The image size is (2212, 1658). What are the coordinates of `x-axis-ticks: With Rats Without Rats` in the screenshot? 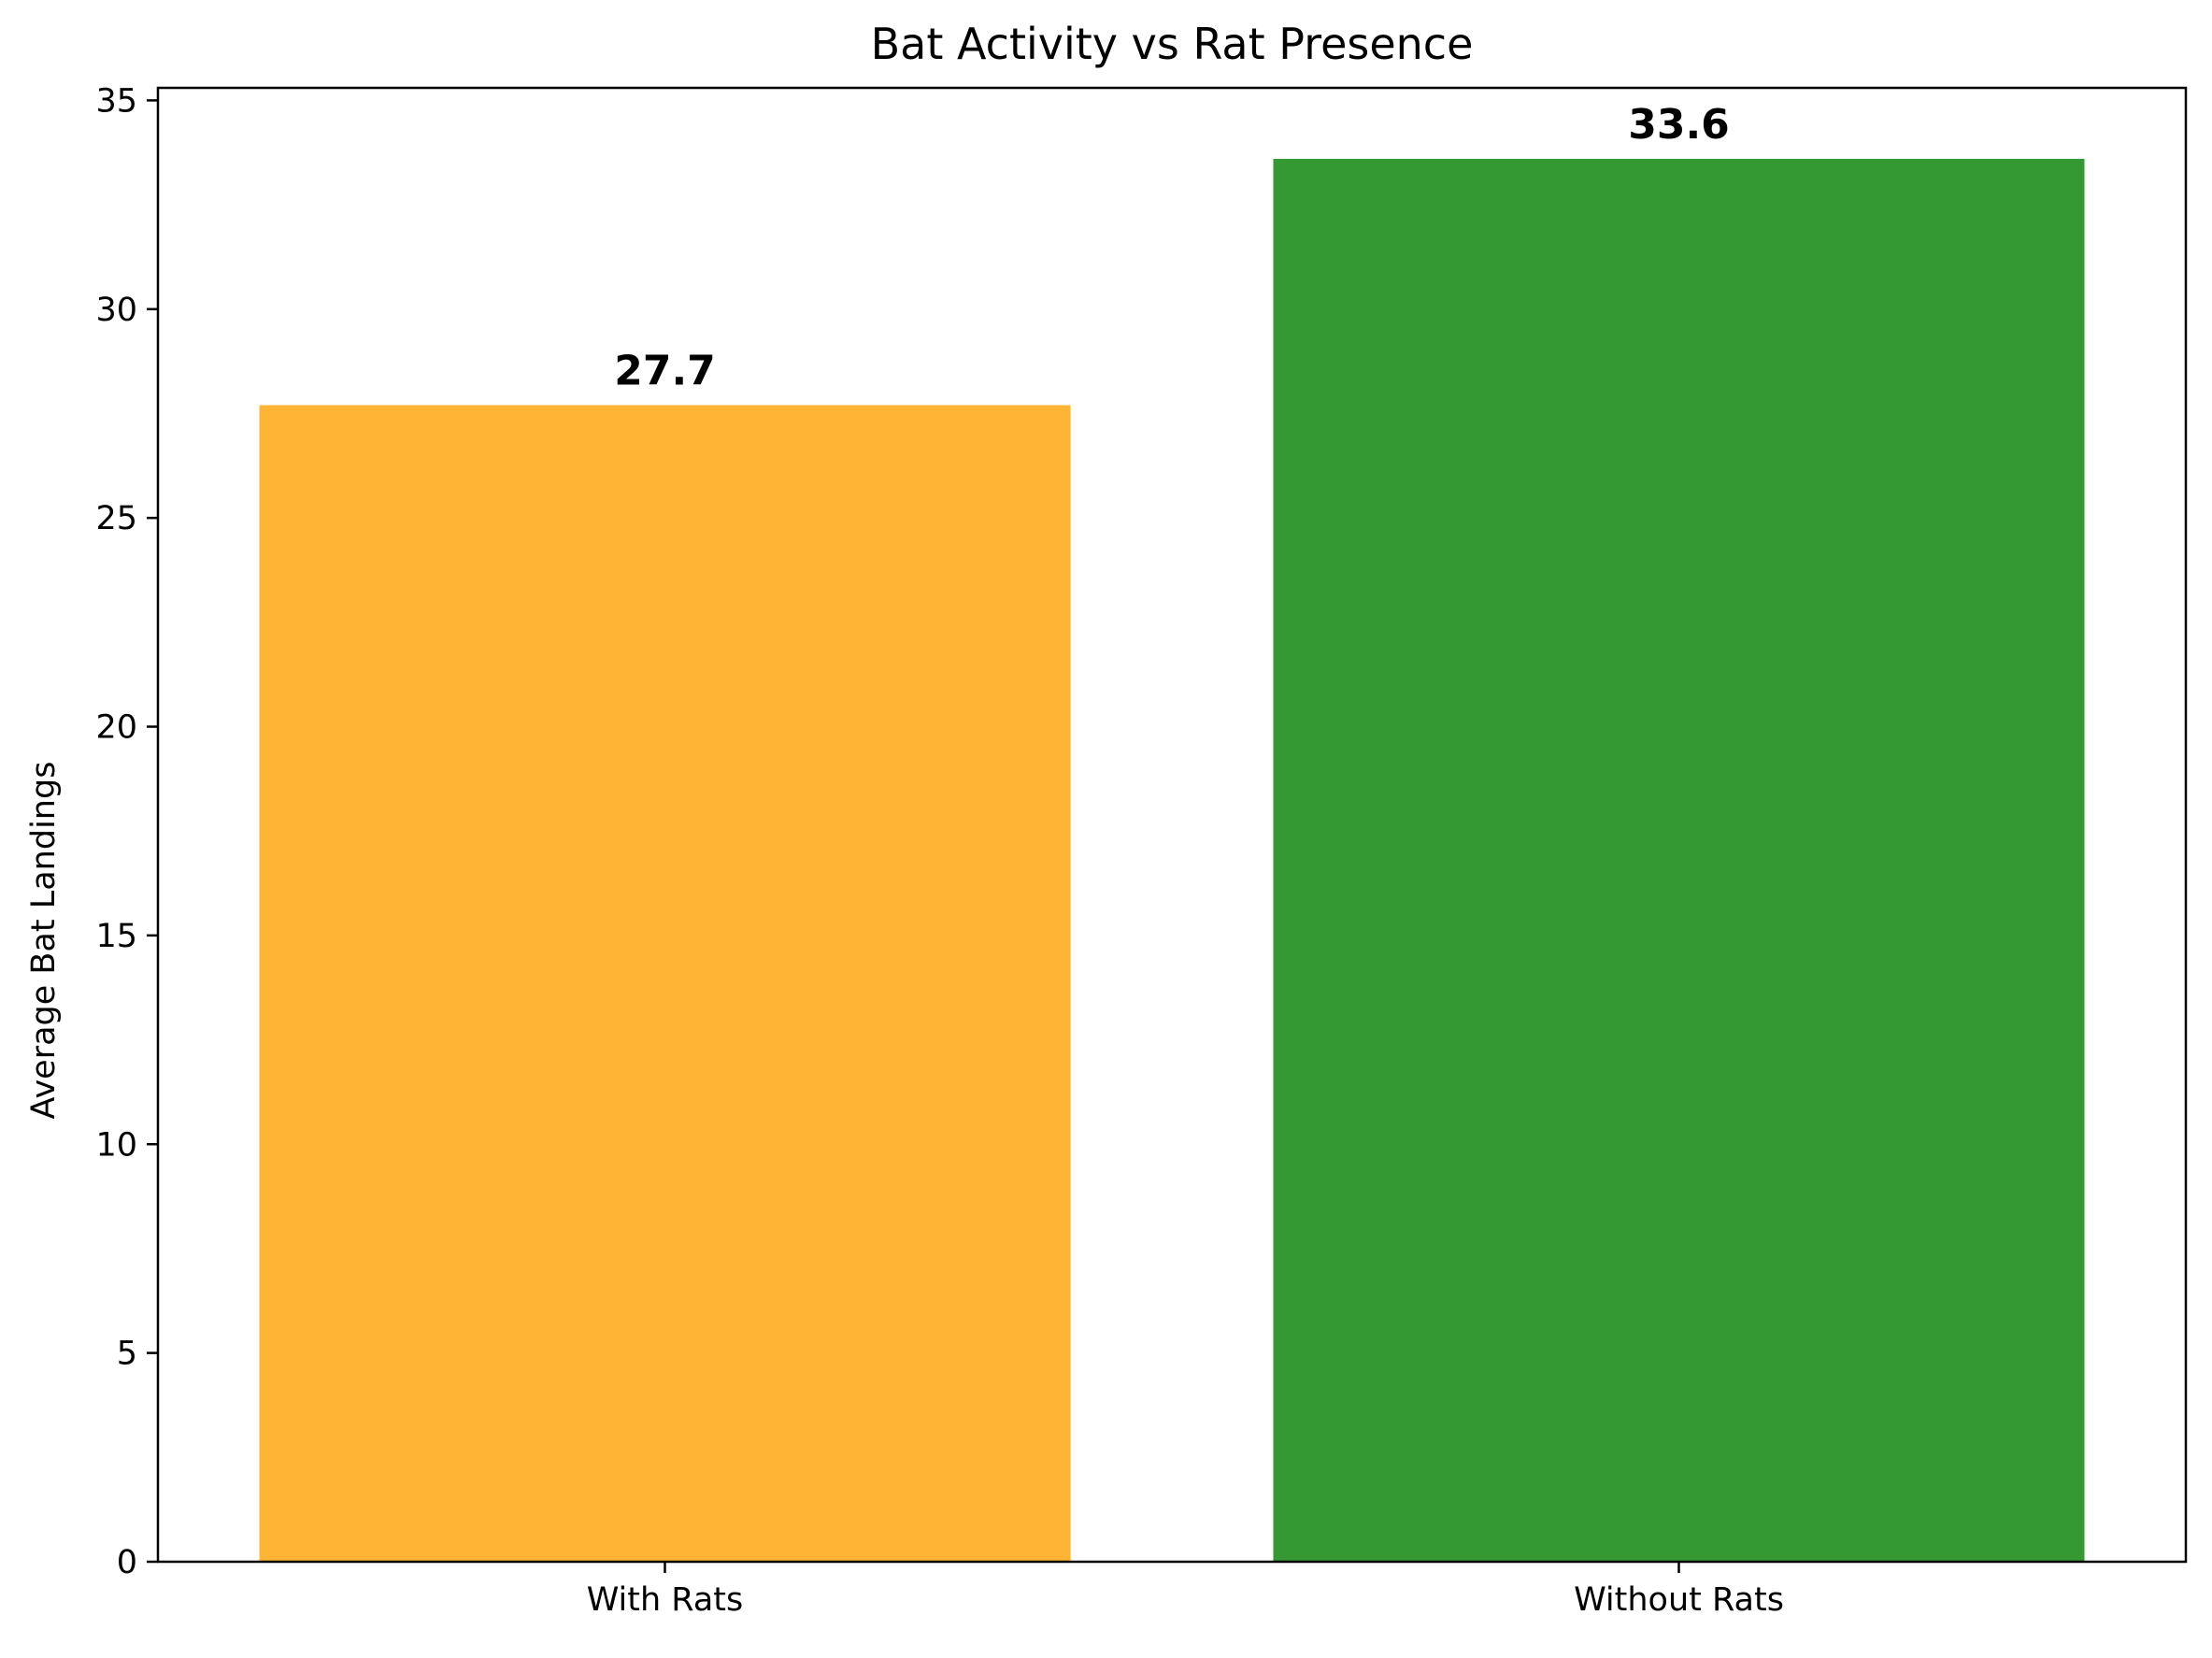 It's located at (1185, 1590).